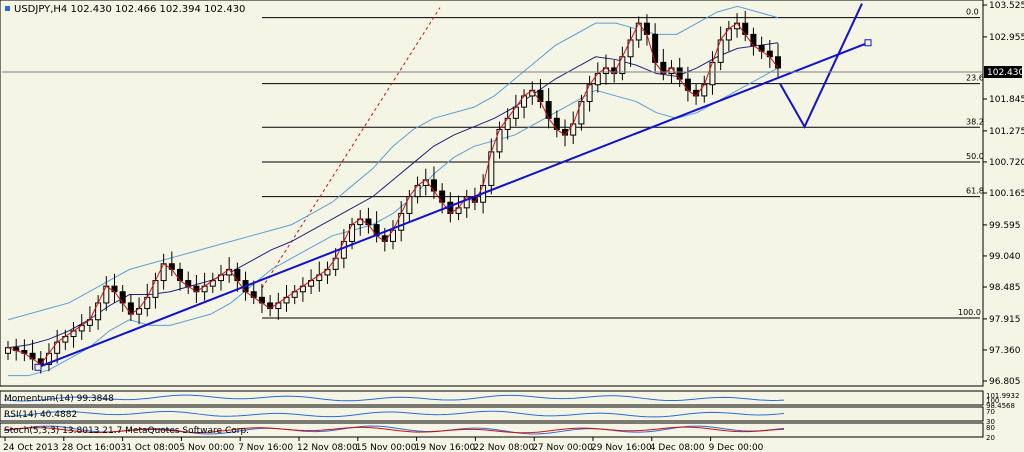 The image size is (1024, 452). What do you see at coordinates (394, 430) in the screenshot?
I see `stochastic-signal-line` at bounding box center [394, 430].